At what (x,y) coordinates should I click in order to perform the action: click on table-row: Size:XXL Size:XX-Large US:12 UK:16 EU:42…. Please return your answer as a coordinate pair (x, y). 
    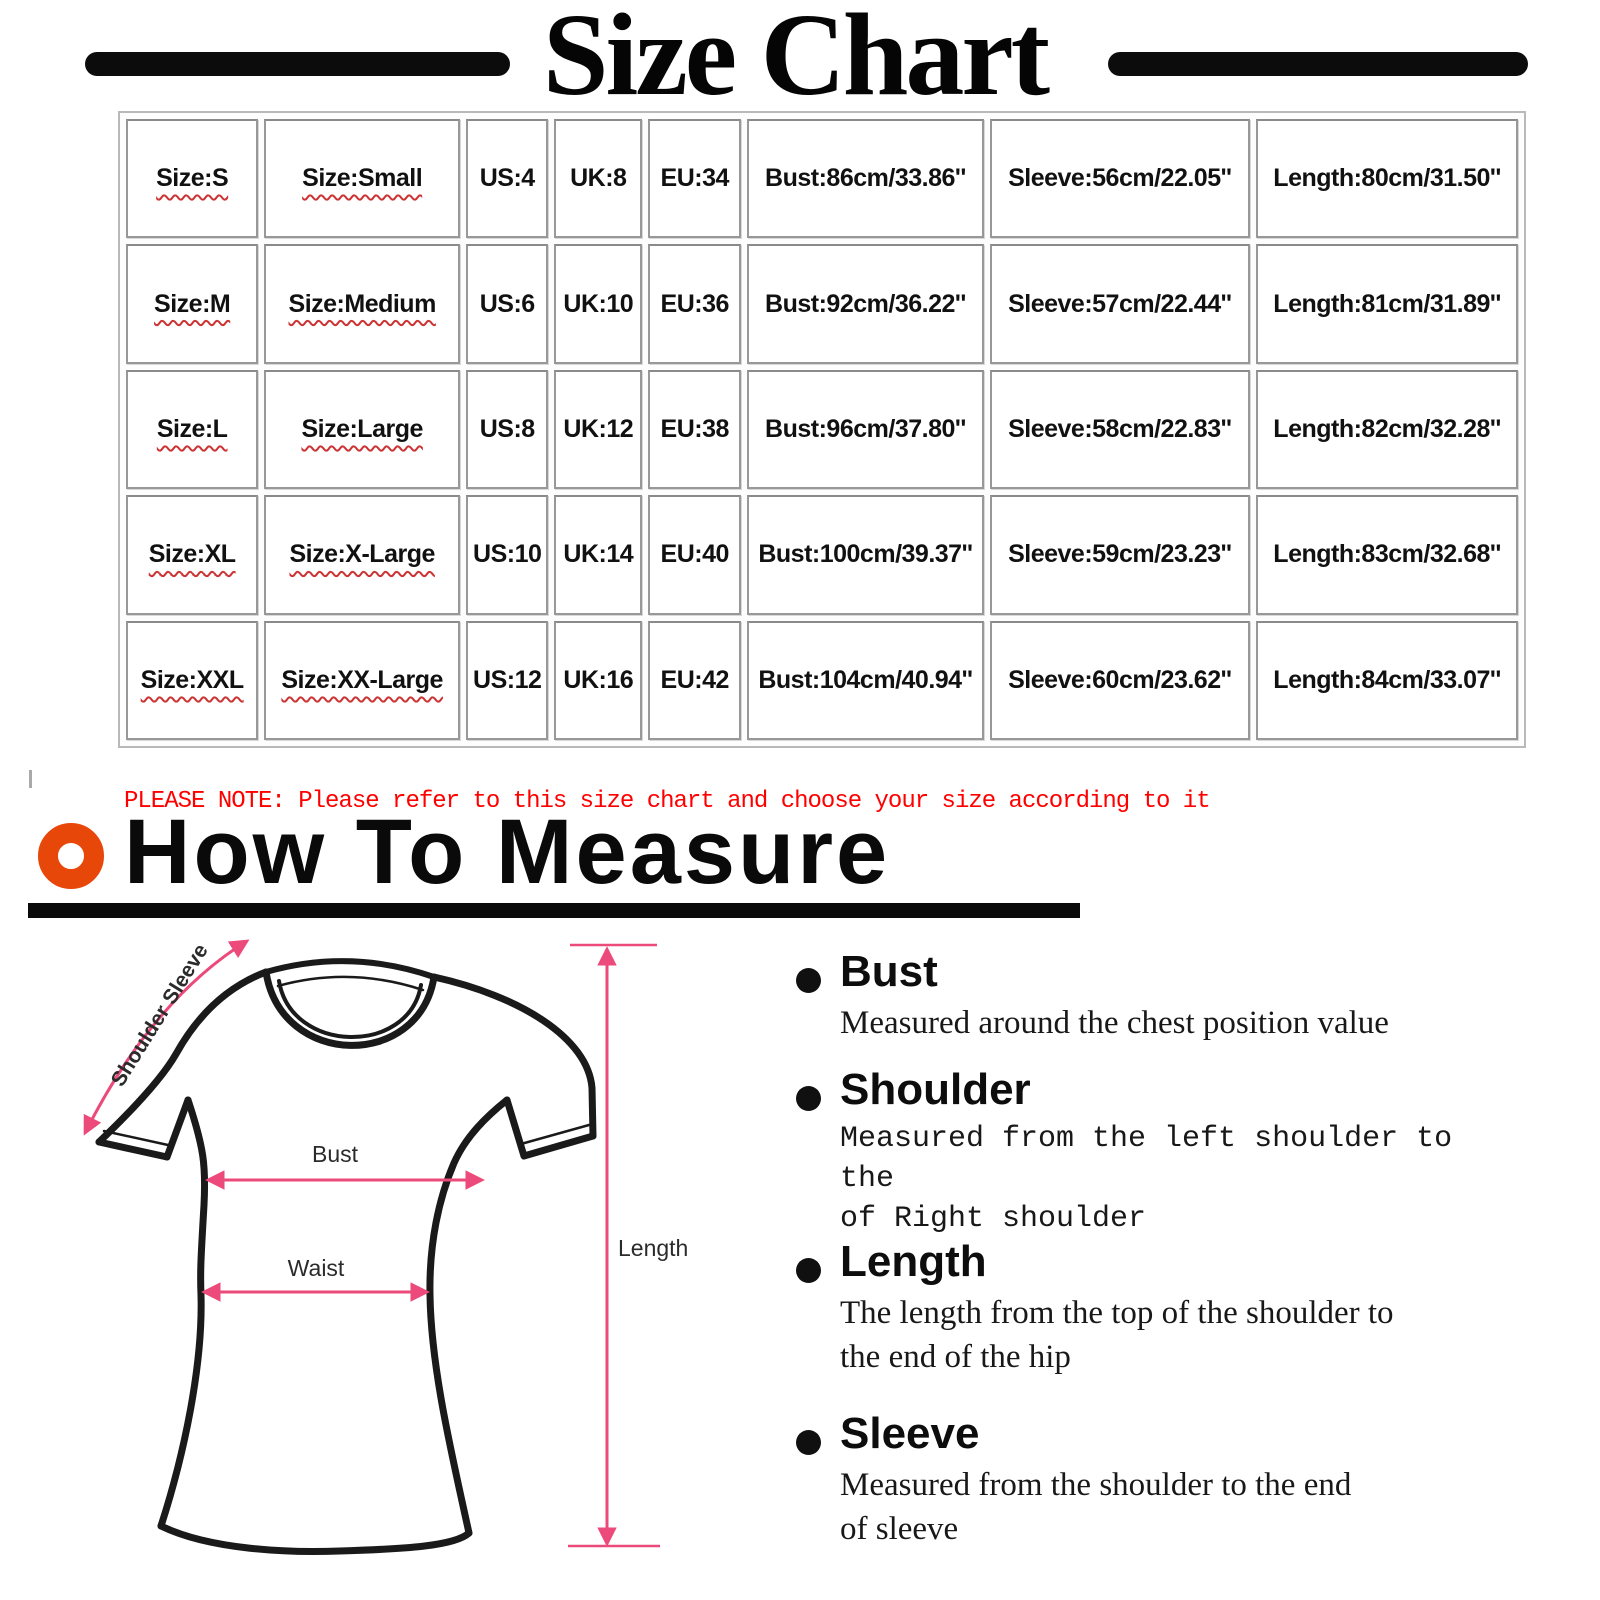
    Looking at the image, I should click on (822, 680).